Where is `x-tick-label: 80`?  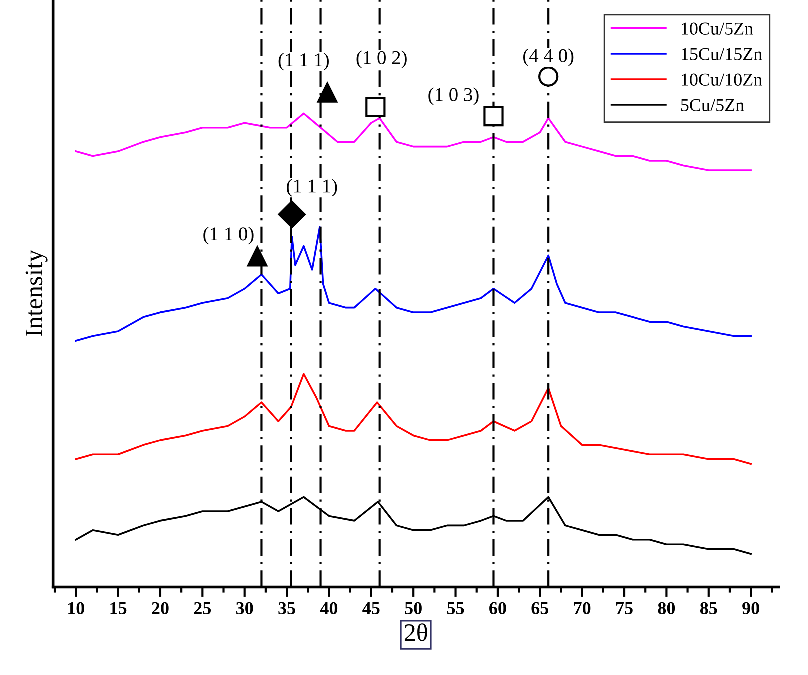 x-tick-label: 80 is located at coordinates (667, 608).